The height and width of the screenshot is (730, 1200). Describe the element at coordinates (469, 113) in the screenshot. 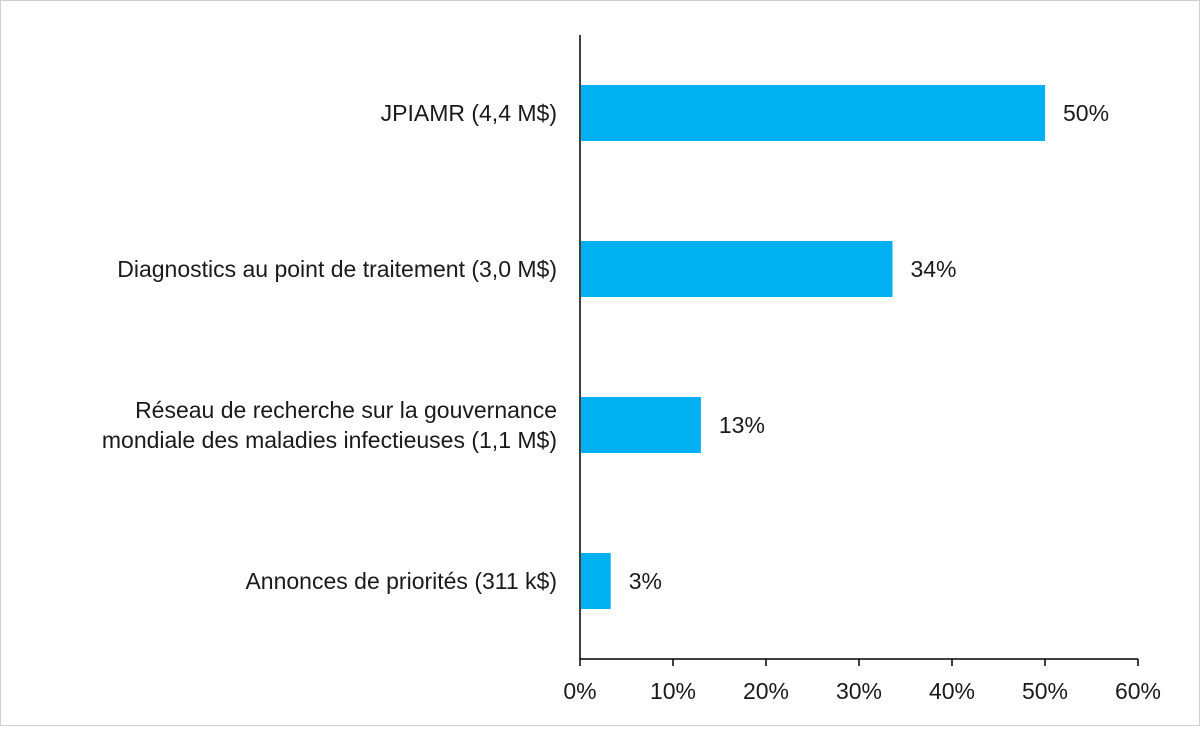

I see `category-label-1: JPIAMR (4,4 M$)` at that location.